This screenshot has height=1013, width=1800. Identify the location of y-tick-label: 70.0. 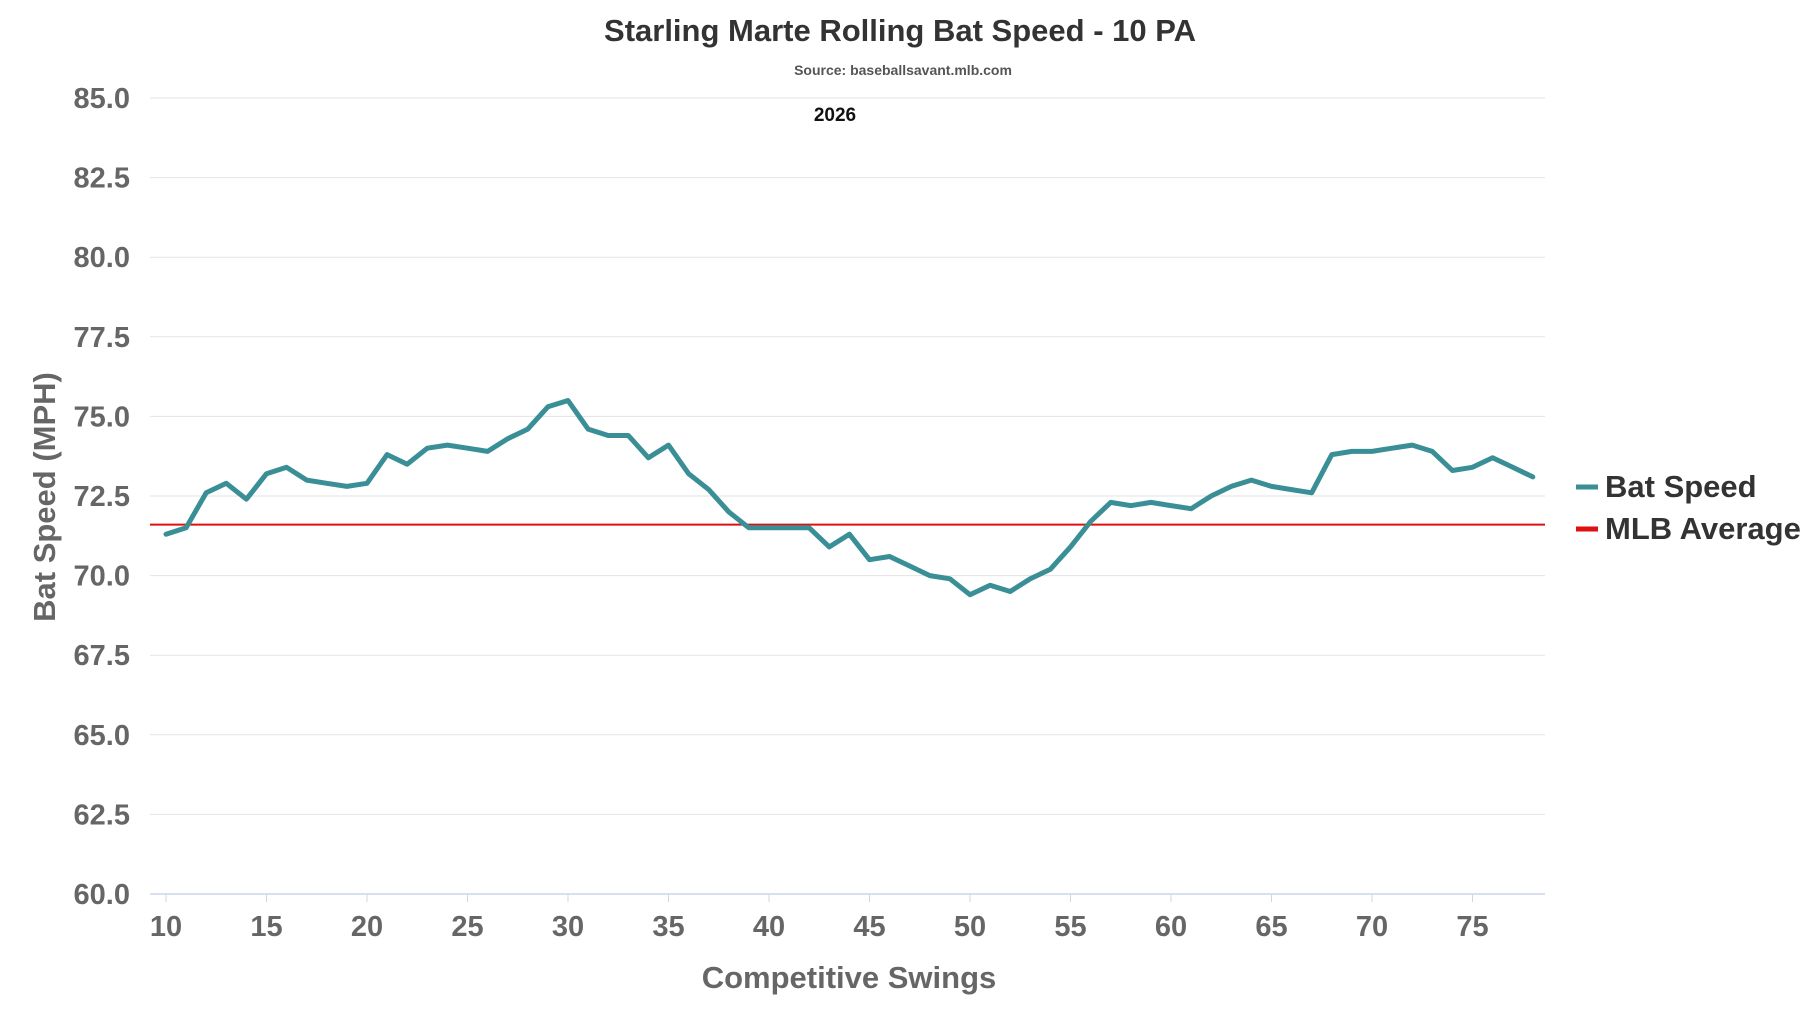
(102, 577).